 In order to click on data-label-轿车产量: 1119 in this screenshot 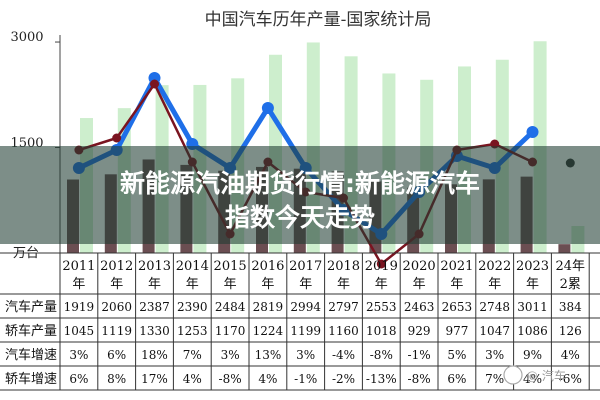, I will do `click(116, 331)`.